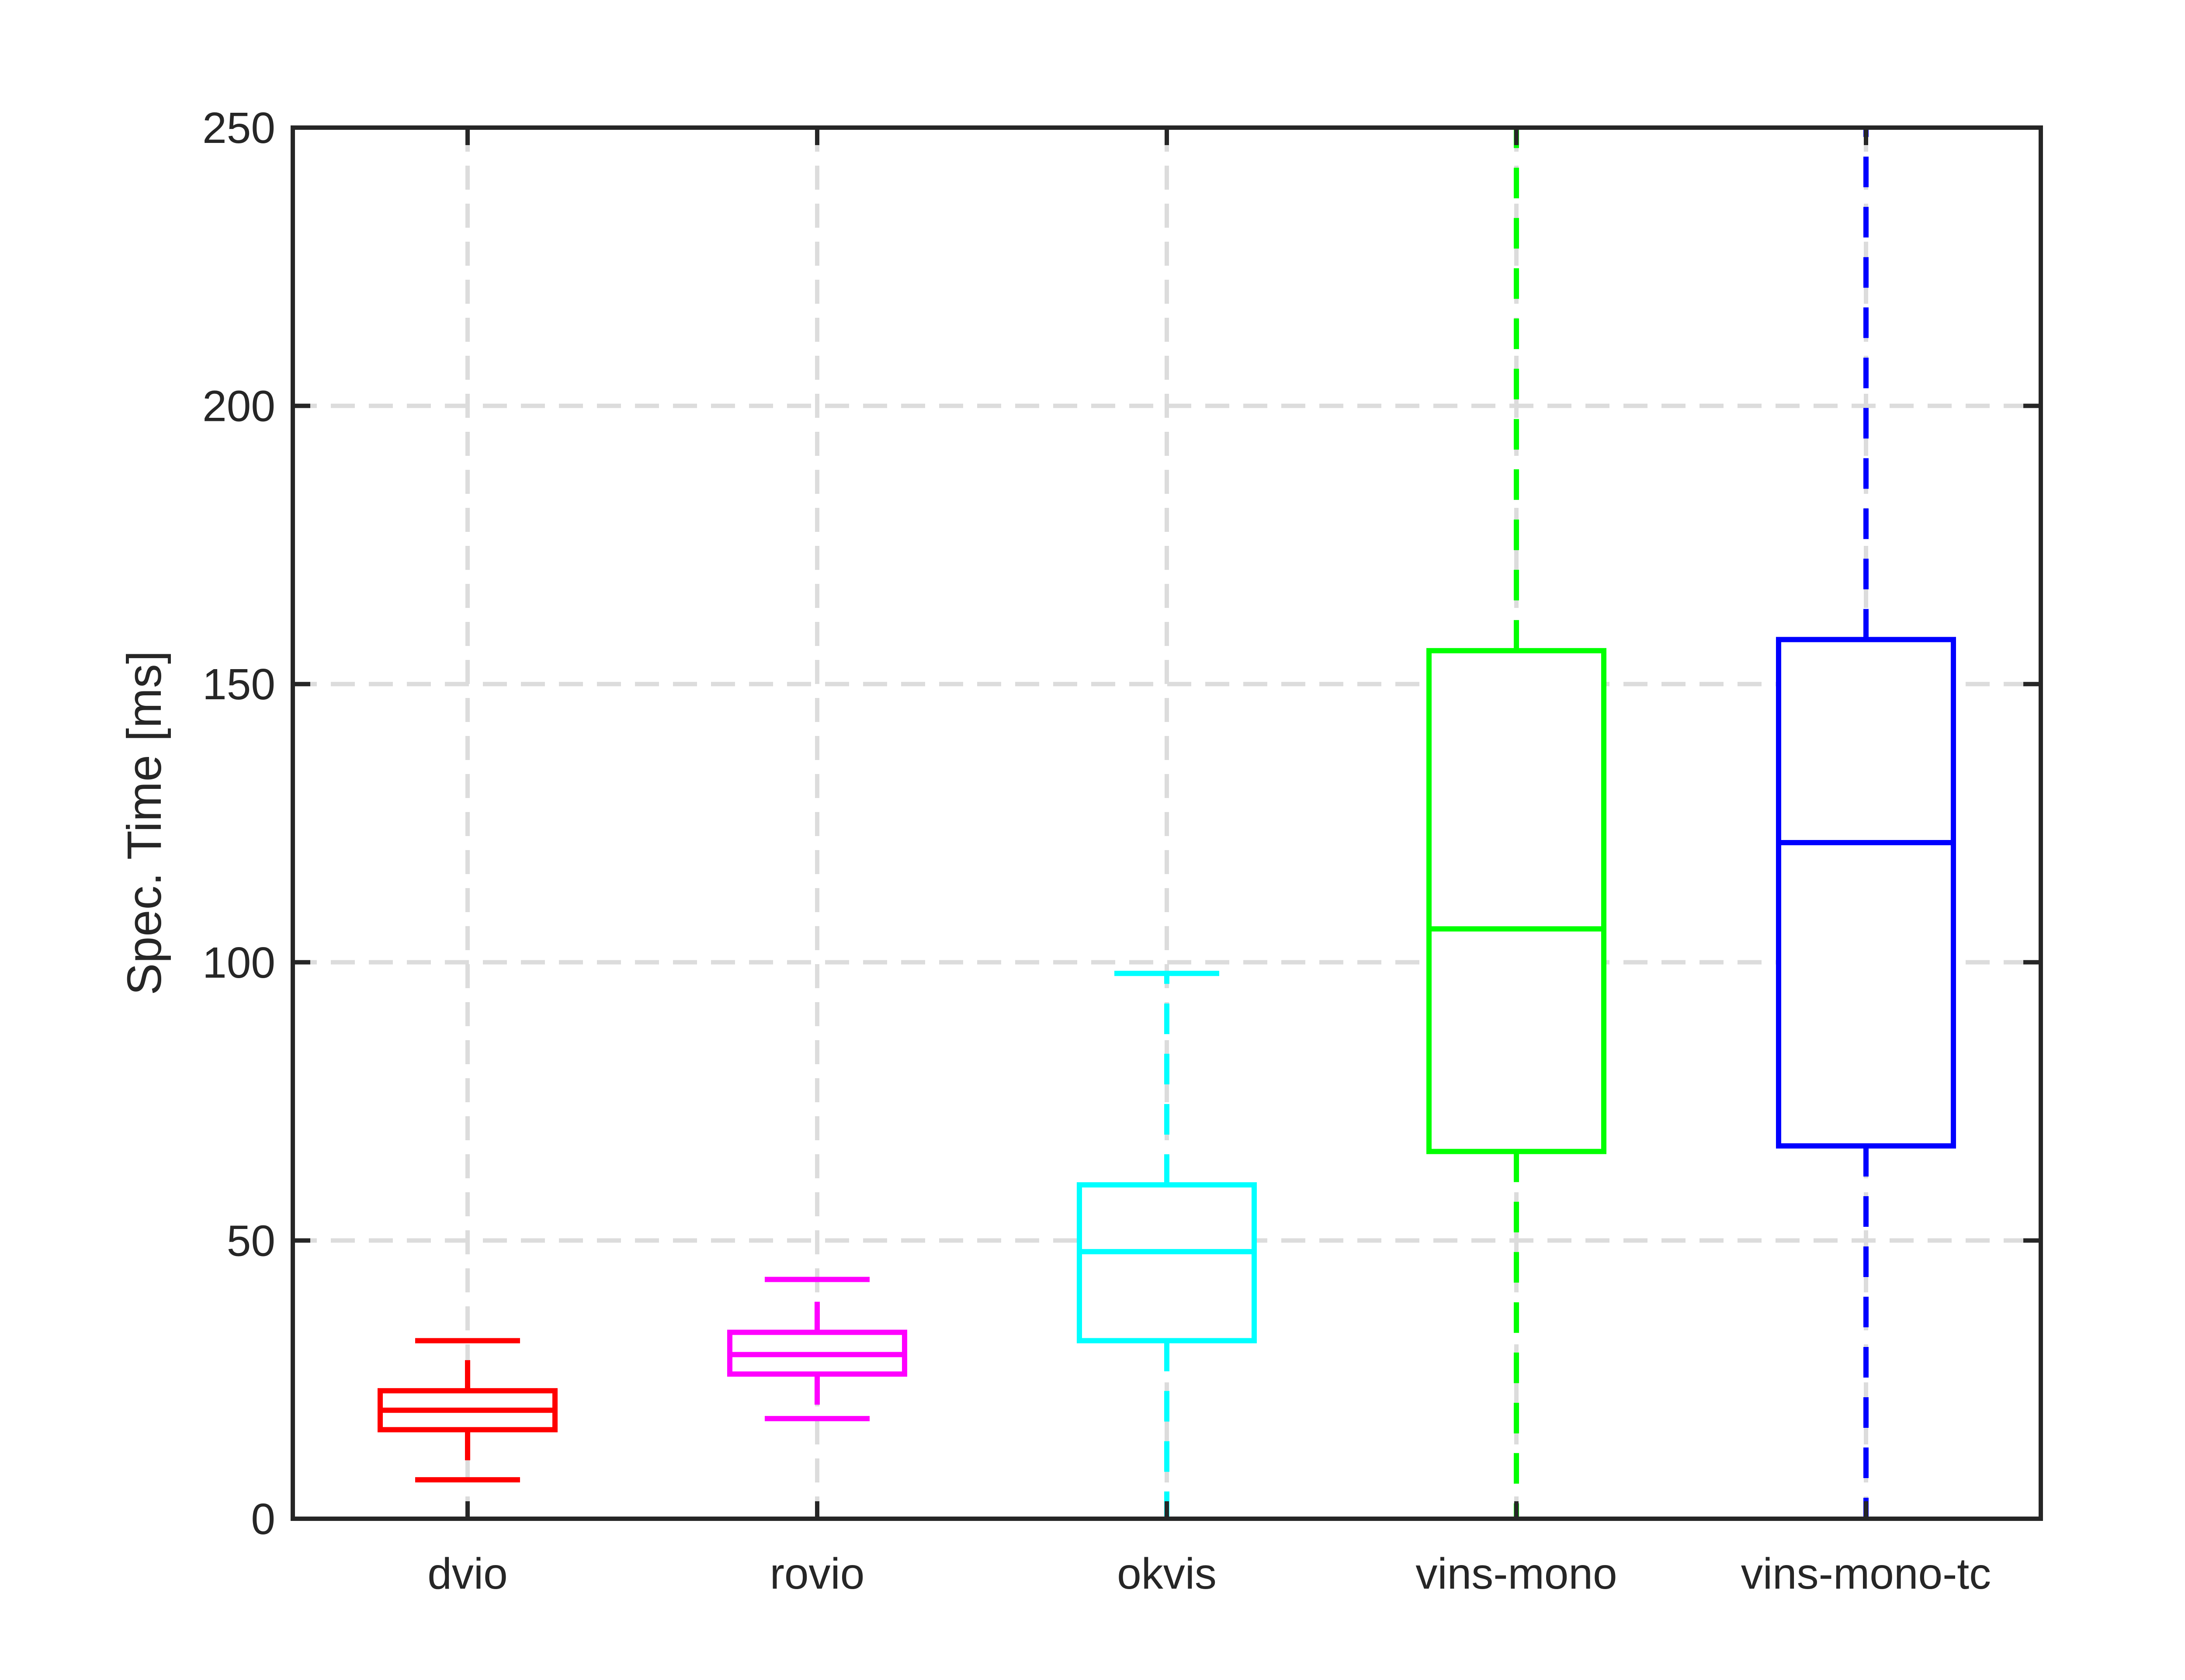 The image size is (2185, 1680). I want to click on y-tick-label: 0, so click(263, 1519).